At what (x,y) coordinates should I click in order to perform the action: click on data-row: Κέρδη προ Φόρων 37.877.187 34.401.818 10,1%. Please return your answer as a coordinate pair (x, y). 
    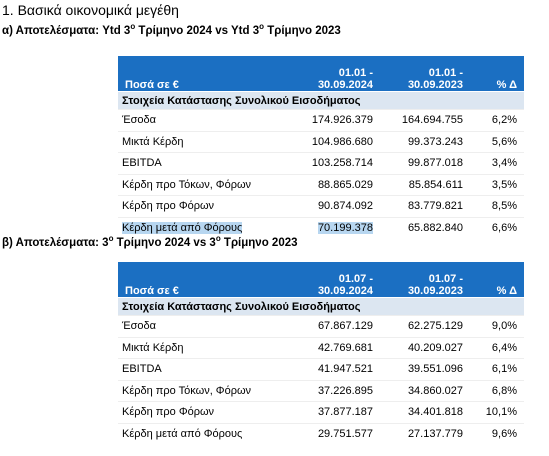
    Looking at the image, I should click on (321, 412).